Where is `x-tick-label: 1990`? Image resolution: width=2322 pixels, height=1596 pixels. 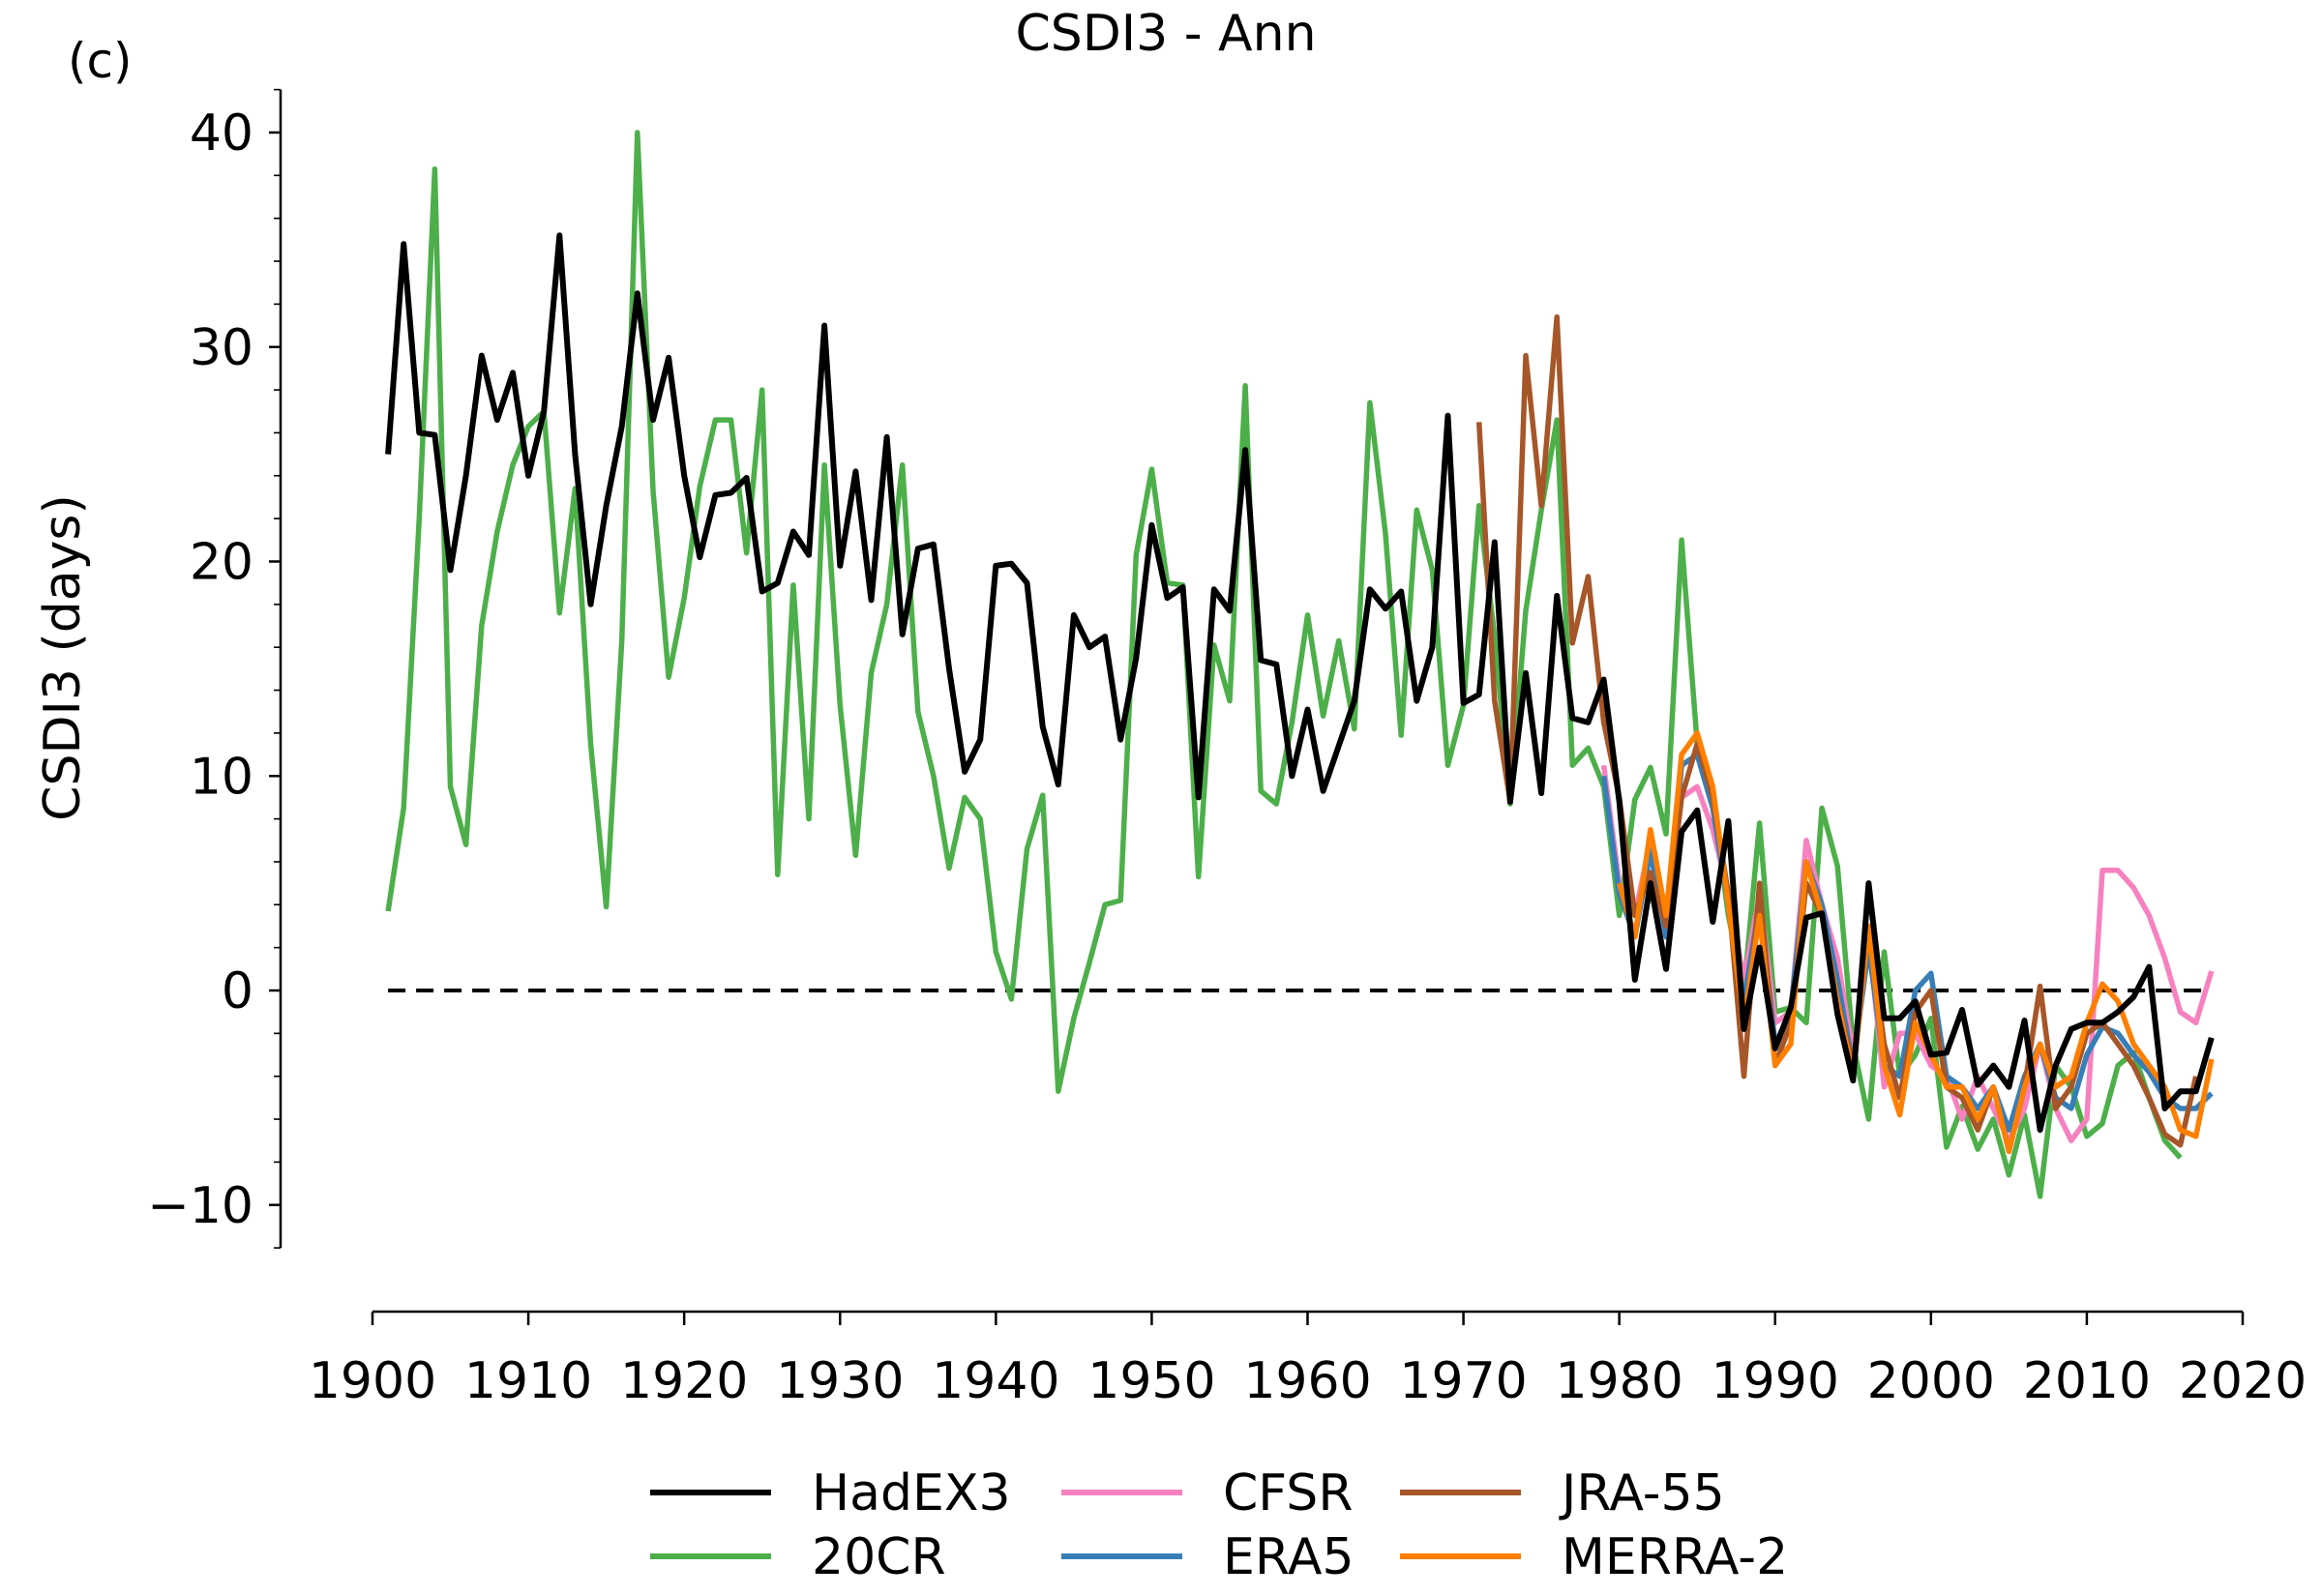
x-tick-label: 1990 is located at coordinates (1775, 1381).